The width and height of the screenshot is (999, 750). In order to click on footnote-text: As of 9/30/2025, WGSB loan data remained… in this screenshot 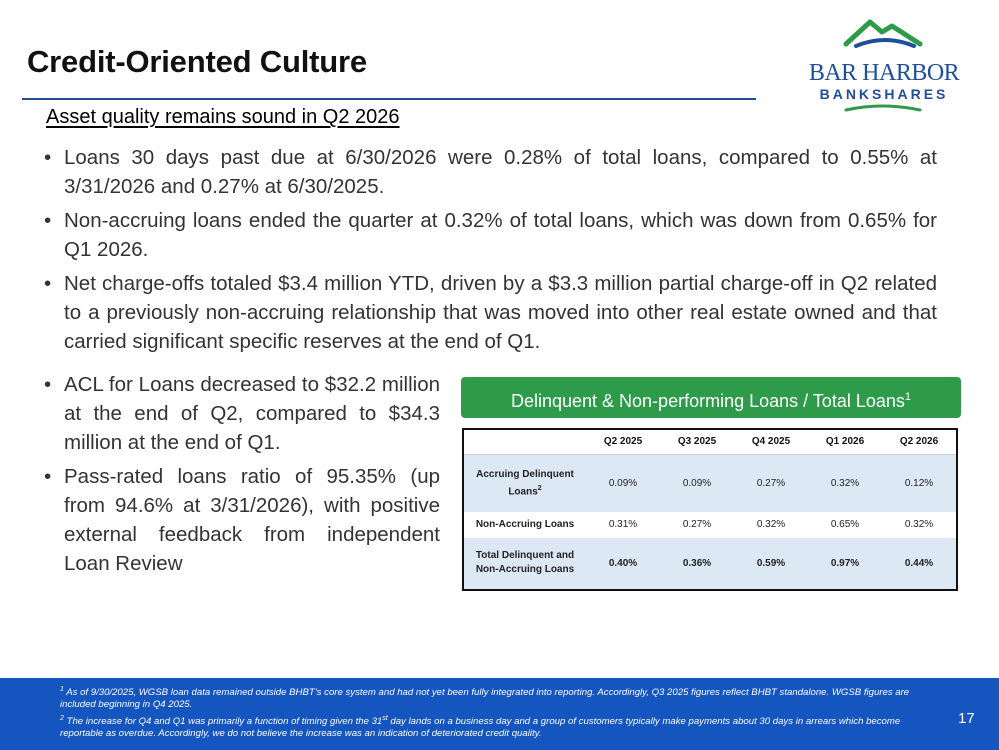, I will do `click(485, 699)`.